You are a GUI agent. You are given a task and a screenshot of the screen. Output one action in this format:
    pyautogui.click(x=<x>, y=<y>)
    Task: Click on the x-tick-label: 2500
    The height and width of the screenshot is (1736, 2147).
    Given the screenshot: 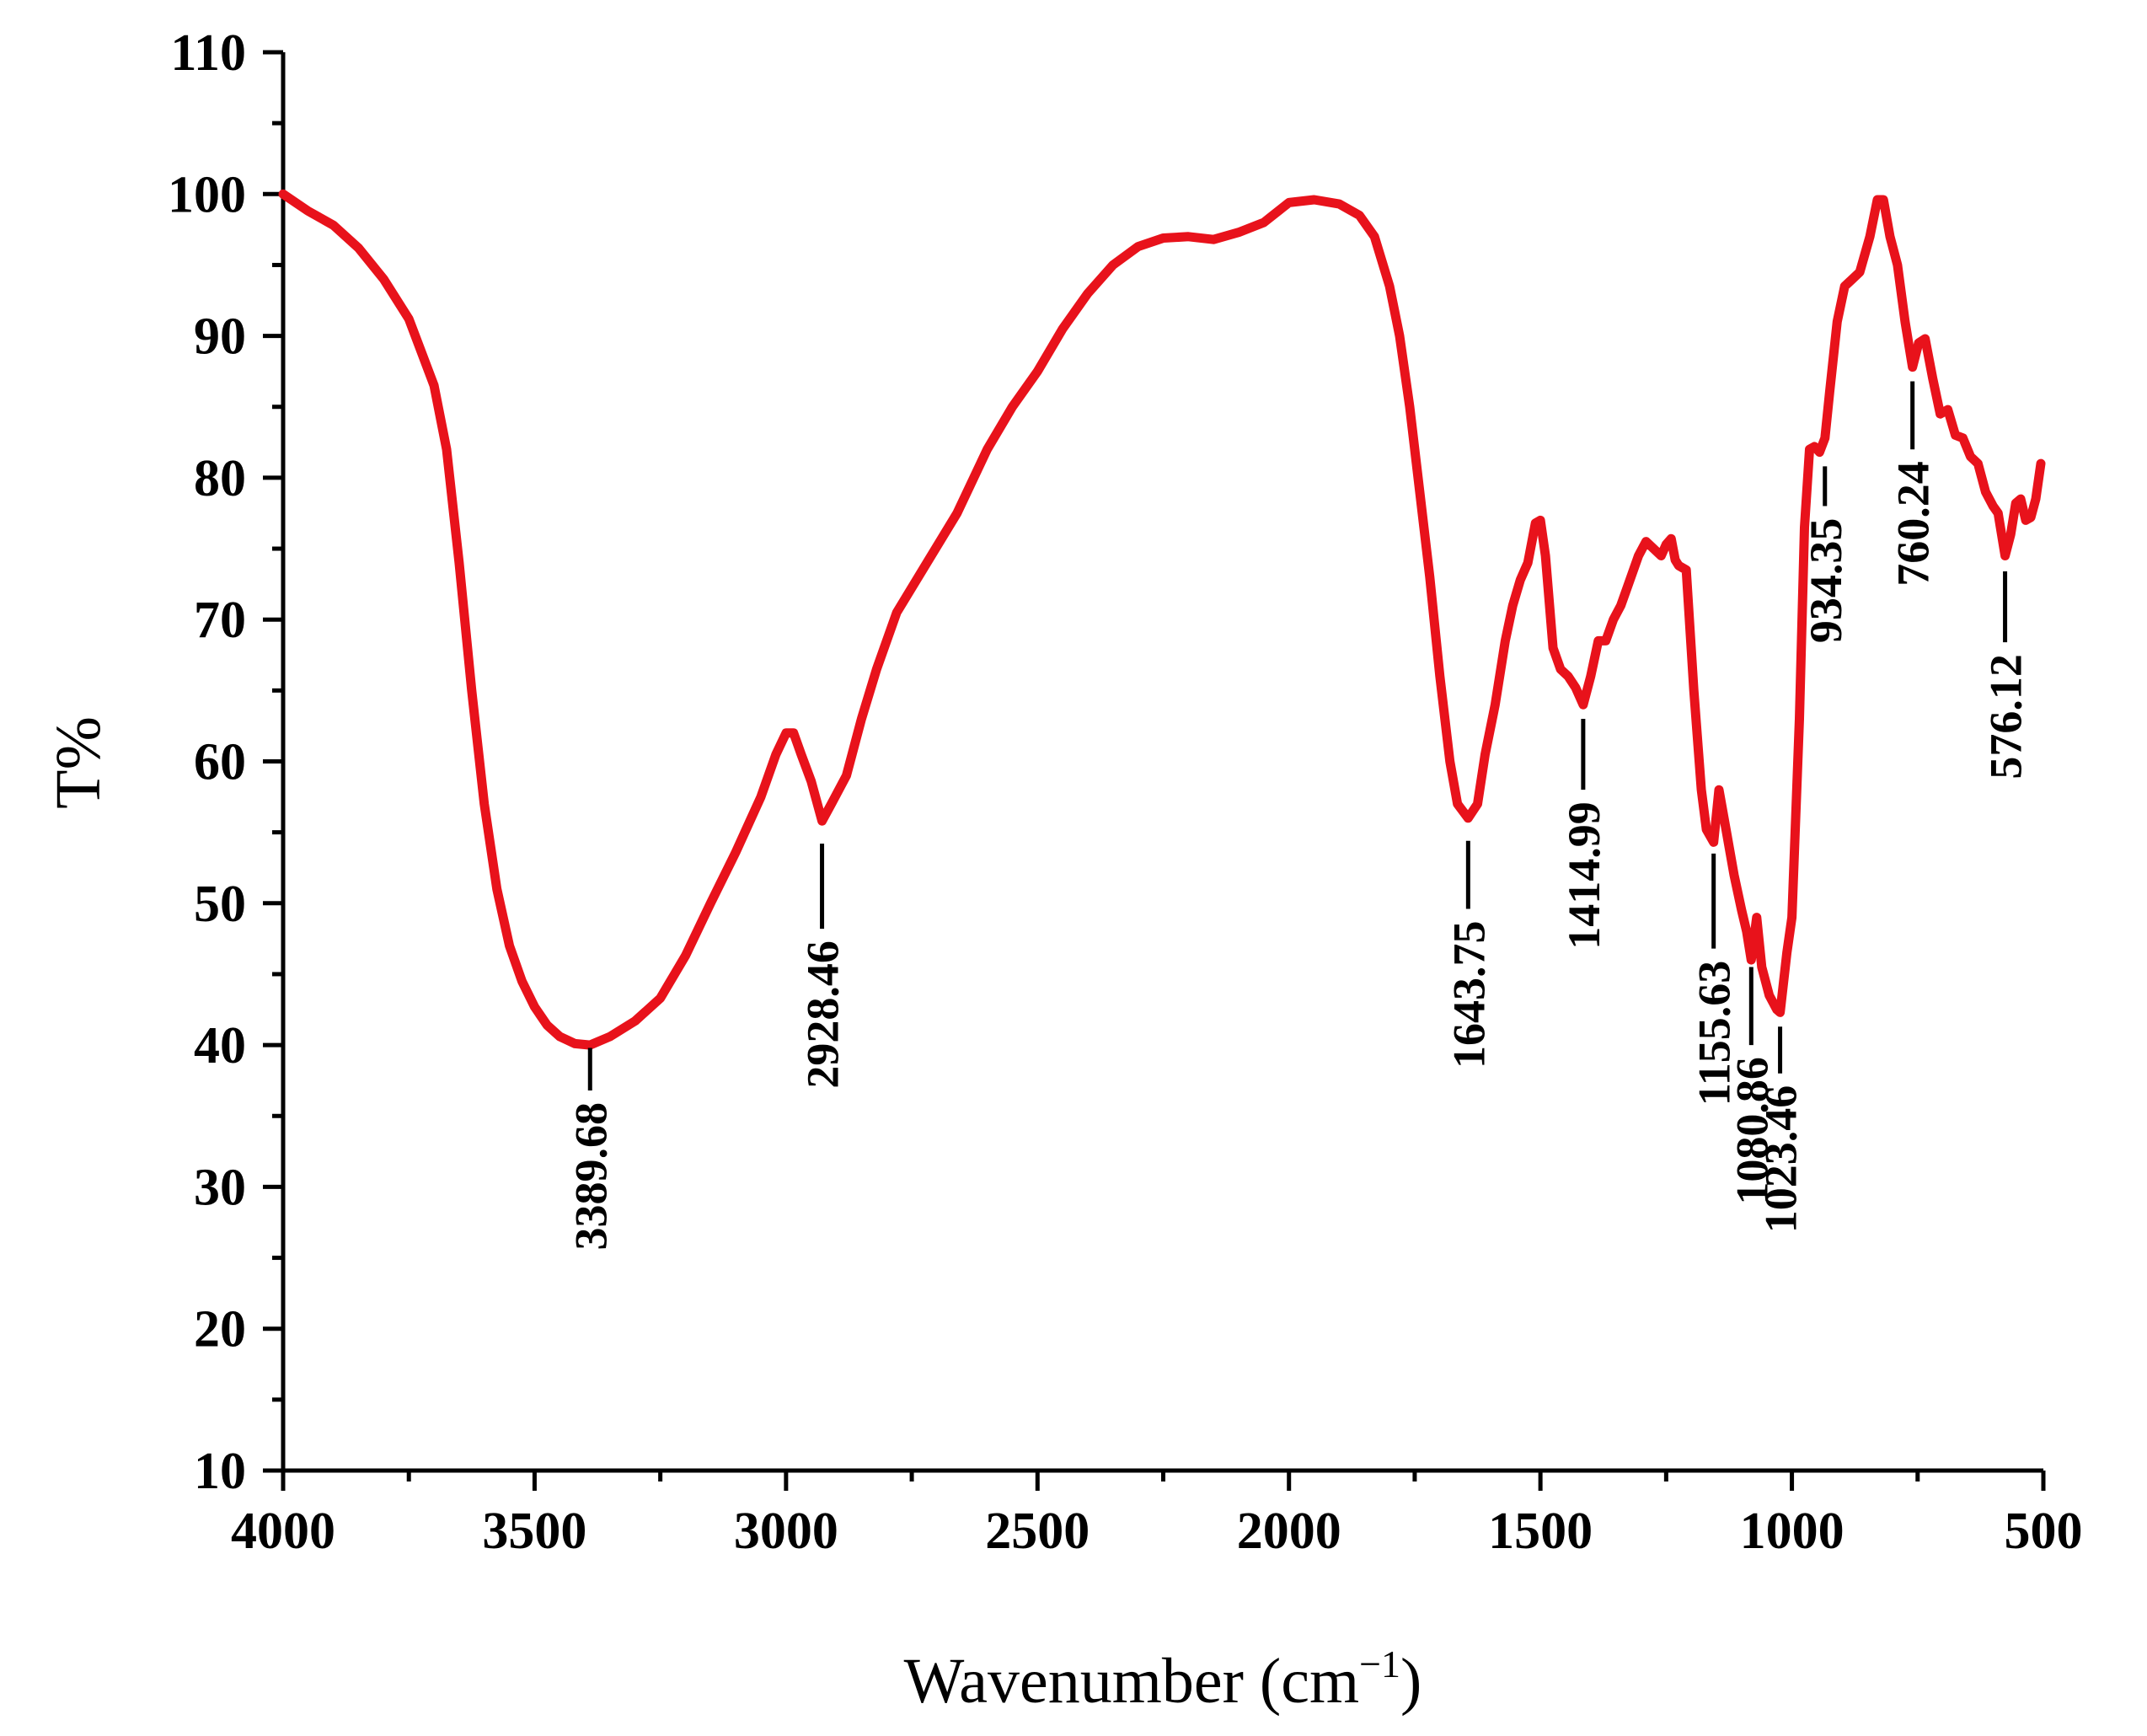 What is the action you would take?
    pyautogui.click(x=1037, y=1531)
    